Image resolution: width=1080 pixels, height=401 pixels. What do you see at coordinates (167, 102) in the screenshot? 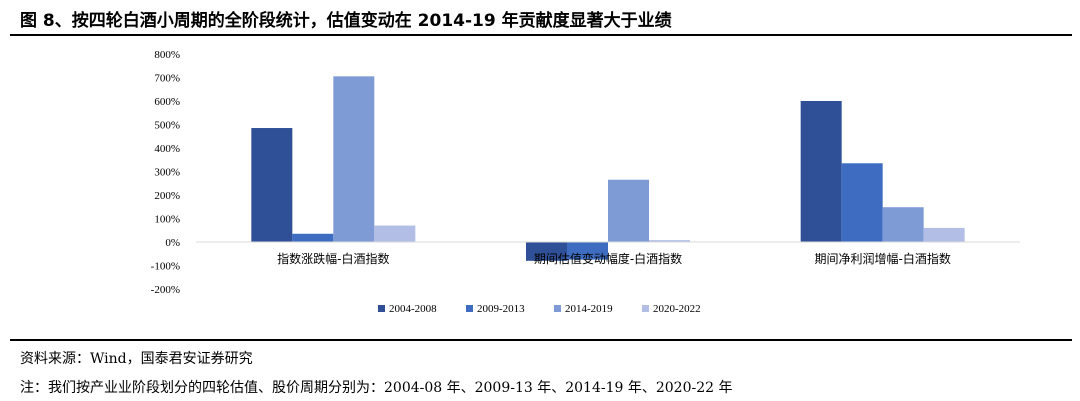
I see `y-tick-label: 600%` at bounding box center [167, 102].